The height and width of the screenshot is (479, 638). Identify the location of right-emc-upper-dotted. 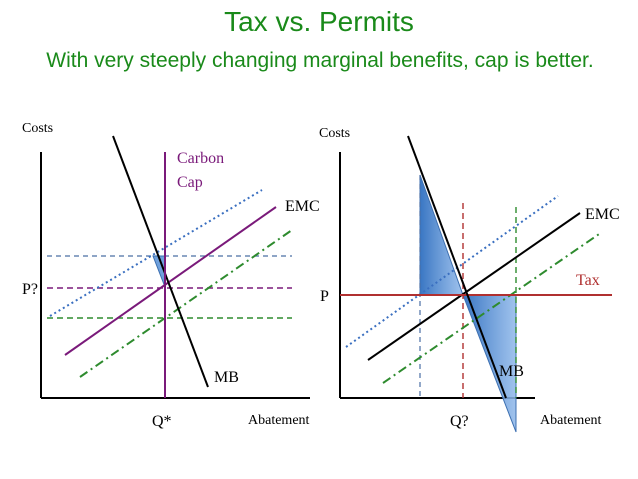
(452, 271).